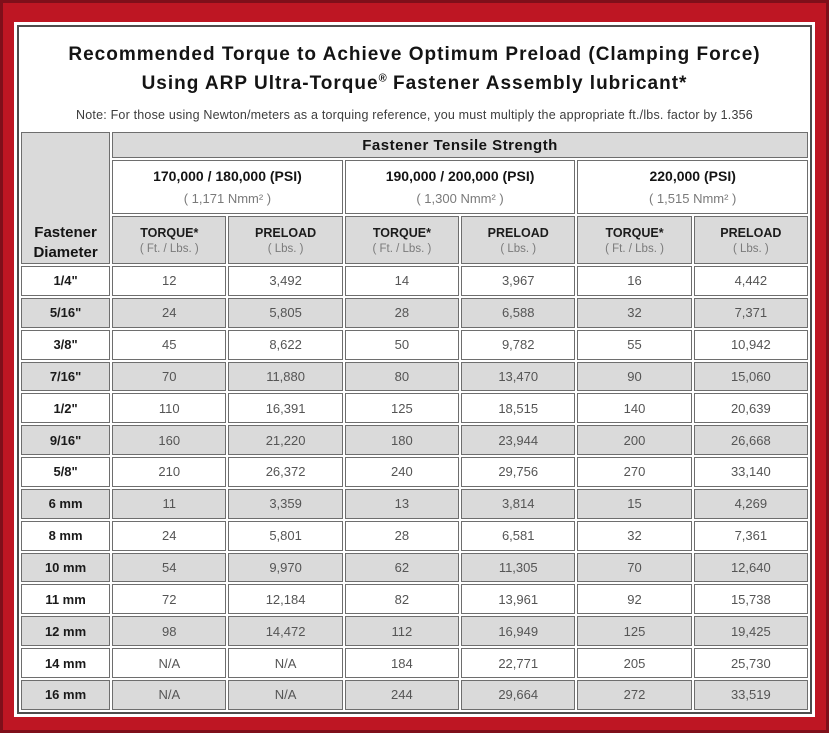 The height and width of the screenshot is (733, 829). Describe the element at coordinates (750, 631) in the screenshot. I see `preload-value-cell-3: 19,425` at that location.